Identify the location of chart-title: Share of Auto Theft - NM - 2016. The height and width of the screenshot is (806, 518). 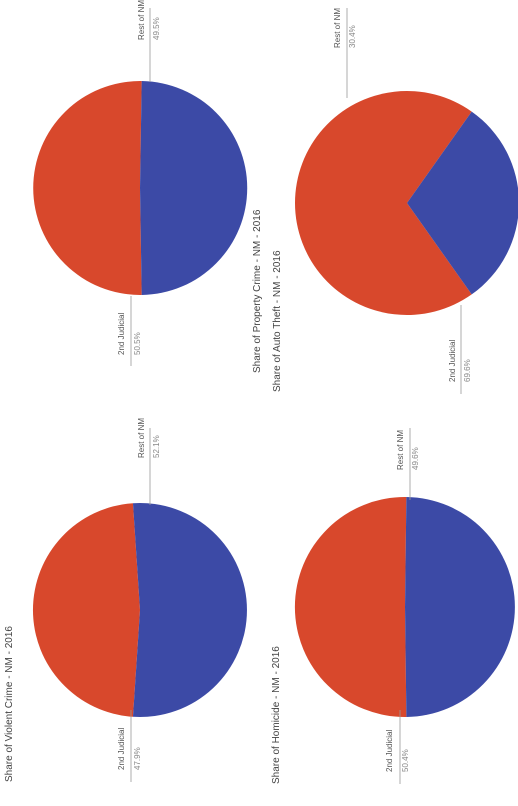
(277, 321).